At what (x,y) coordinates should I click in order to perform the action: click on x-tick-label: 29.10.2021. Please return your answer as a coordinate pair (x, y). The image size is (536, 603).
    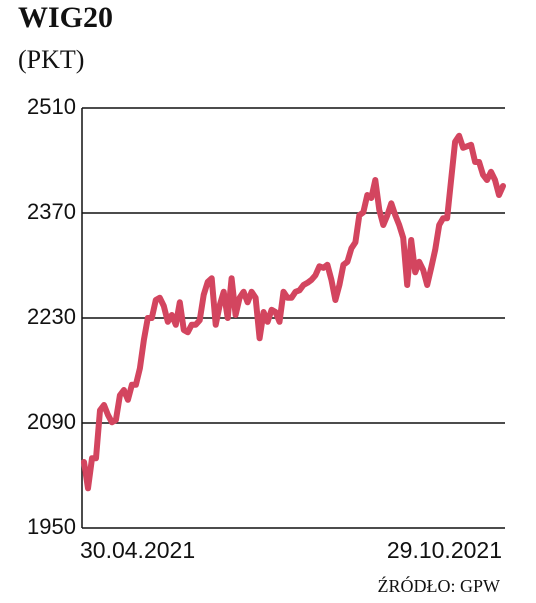
    Looking at the image, I should click on (444, 550).